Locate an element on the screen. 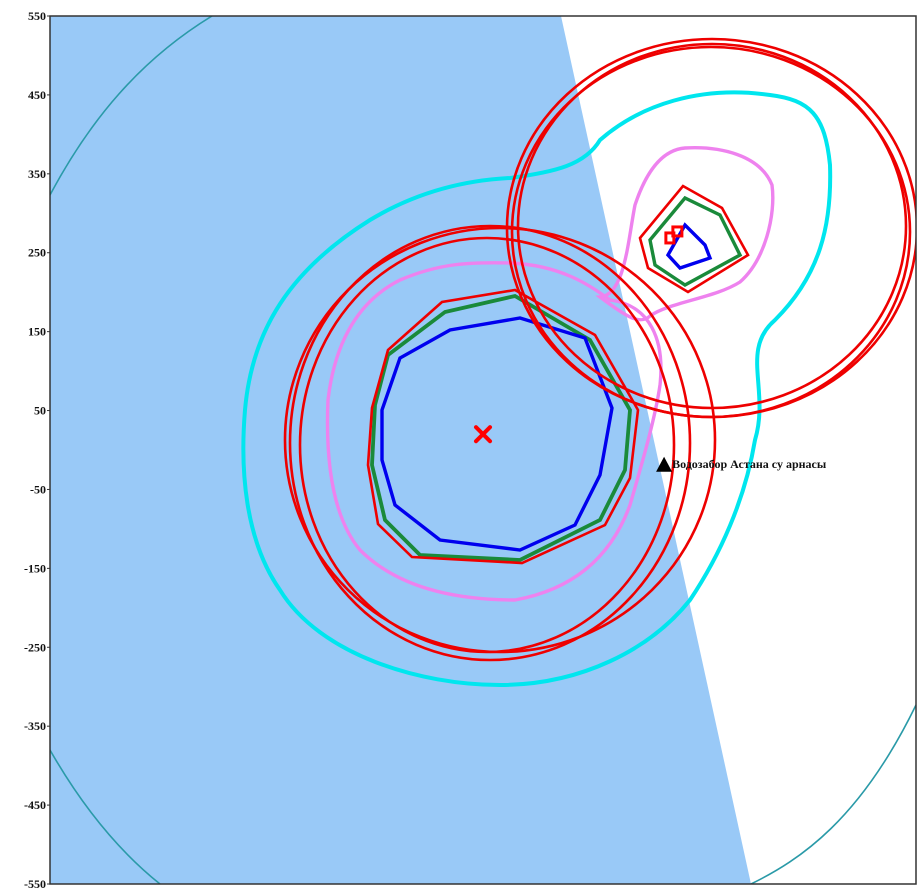 The width and height of the screenshot is (918, 892). green-isoline-secondary is located at coordinates (695, 241).